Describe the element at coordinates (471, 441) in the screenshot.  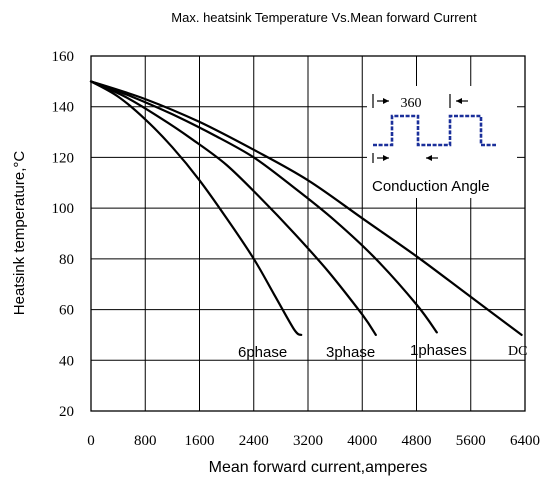
I see `x-tick-label: 5600` at that location.